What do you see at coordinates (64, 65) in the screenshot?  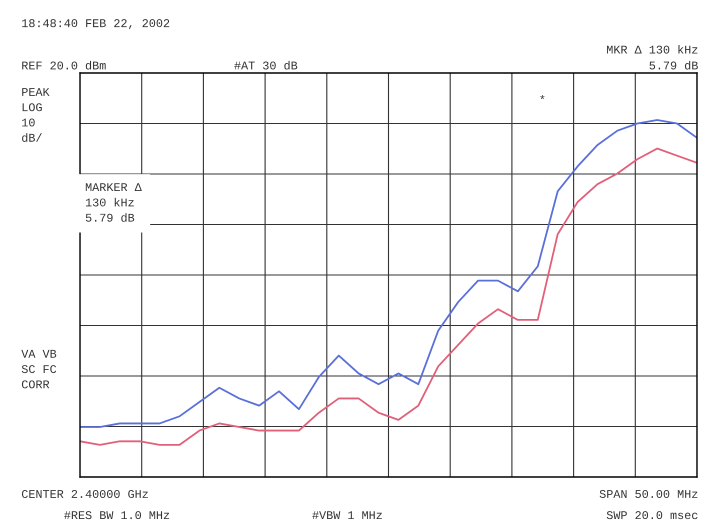 I see `text: REF 20.0 dBm` at bounding box center [64, 65].